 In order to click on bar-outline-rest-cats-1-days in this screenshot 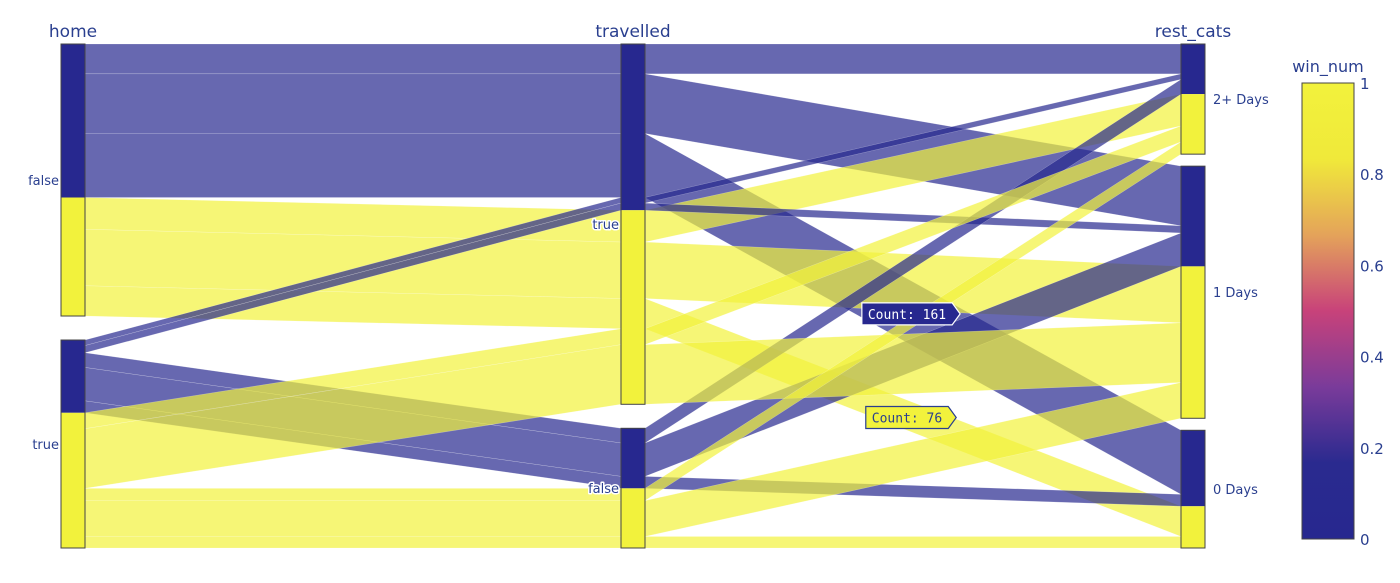, I will do `click(1193, 292)`.